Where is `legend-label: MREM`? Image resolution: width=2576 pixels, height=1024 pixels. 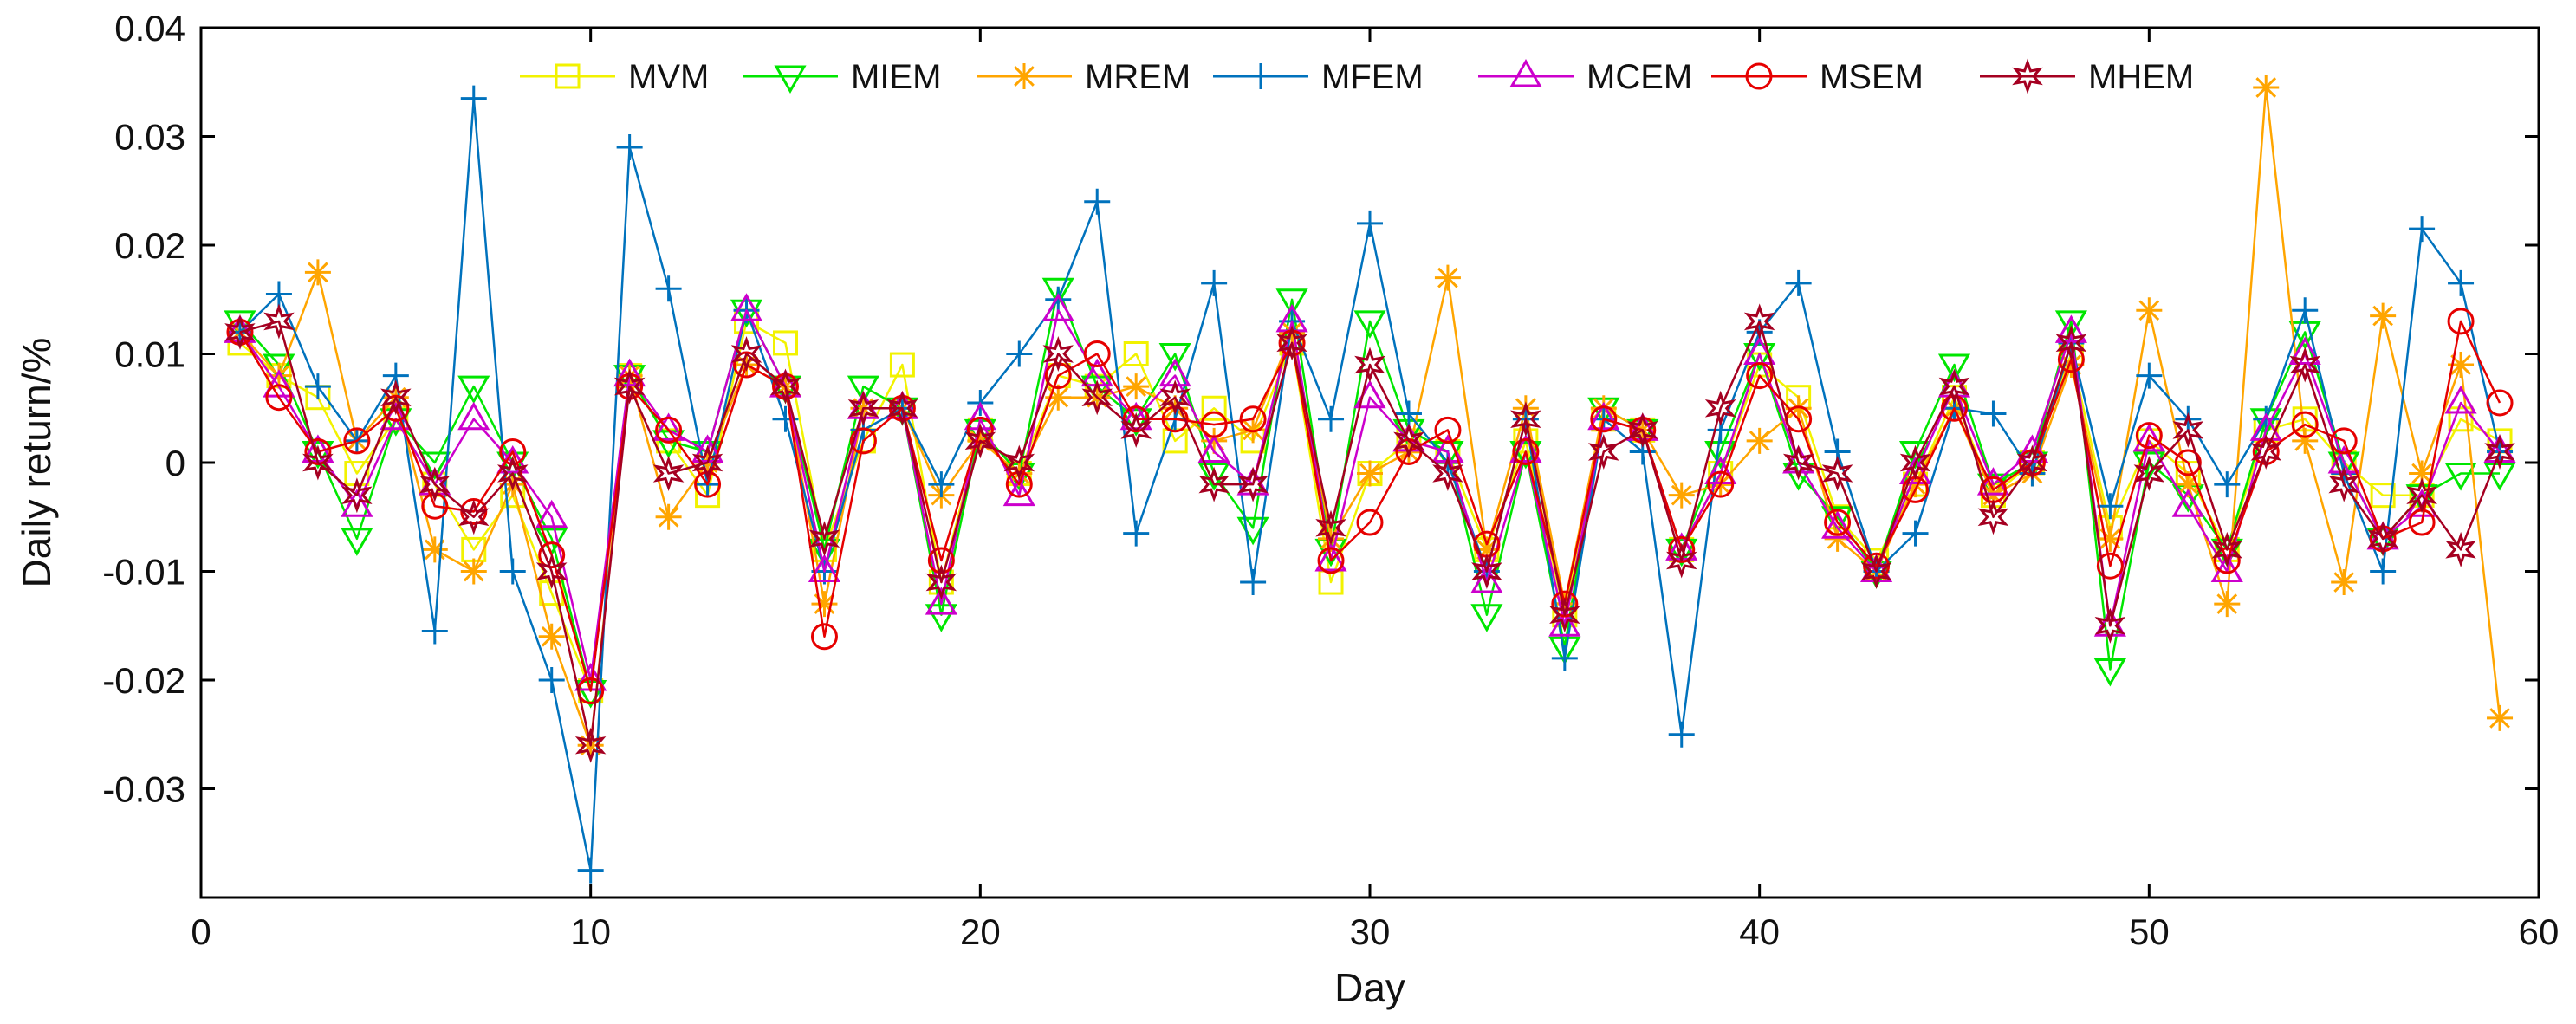
legend-label: MREM is located at coordinates (1138, 77).